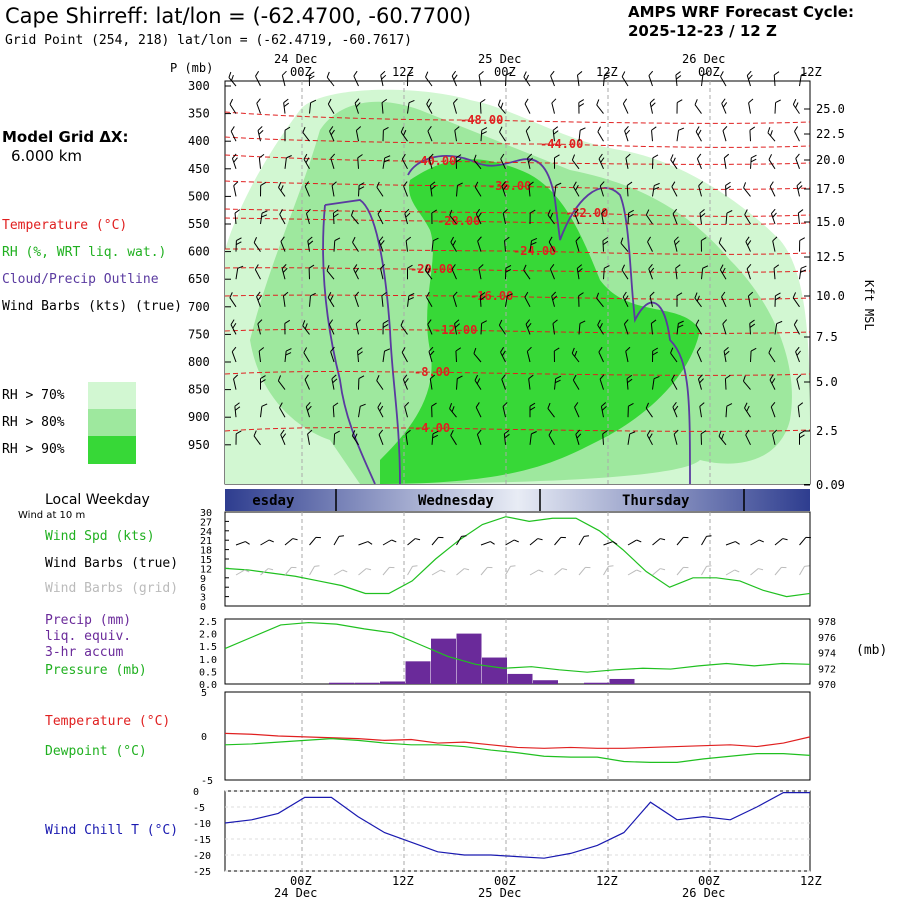 The image size is (900, 900). I want to click on wind-tick-label: 3, so click(203, 598).